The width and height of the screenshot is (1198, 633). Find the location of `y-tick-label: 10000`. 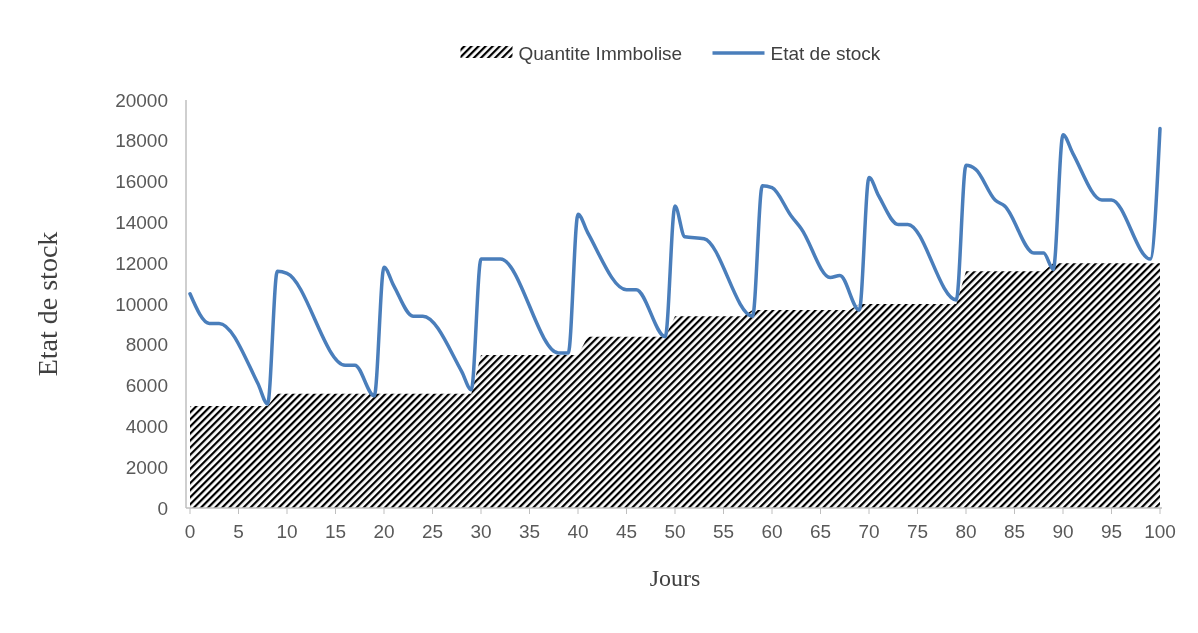

y-tick-label: 10000 is located at coordinates (141, 304).